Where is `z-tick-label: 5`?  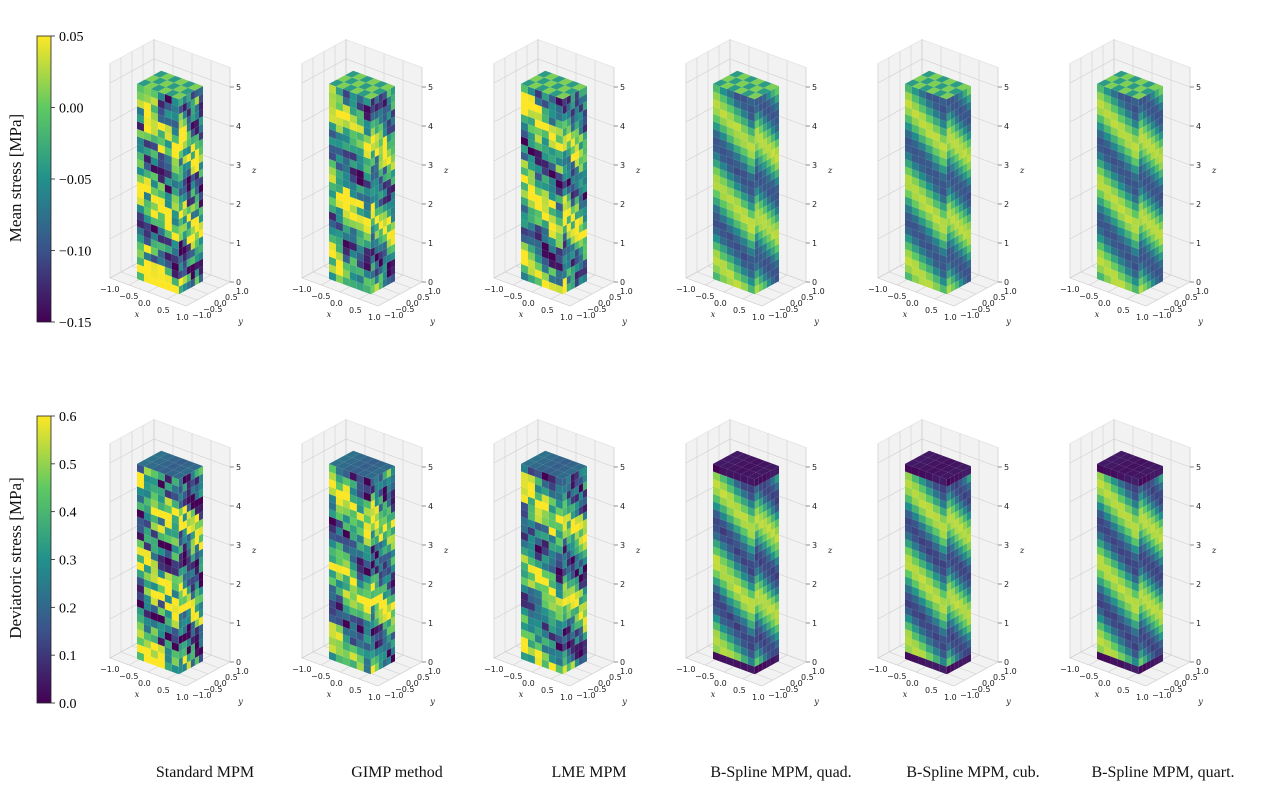 z-tick-label: 5 is located at coordinates (1198, 87).